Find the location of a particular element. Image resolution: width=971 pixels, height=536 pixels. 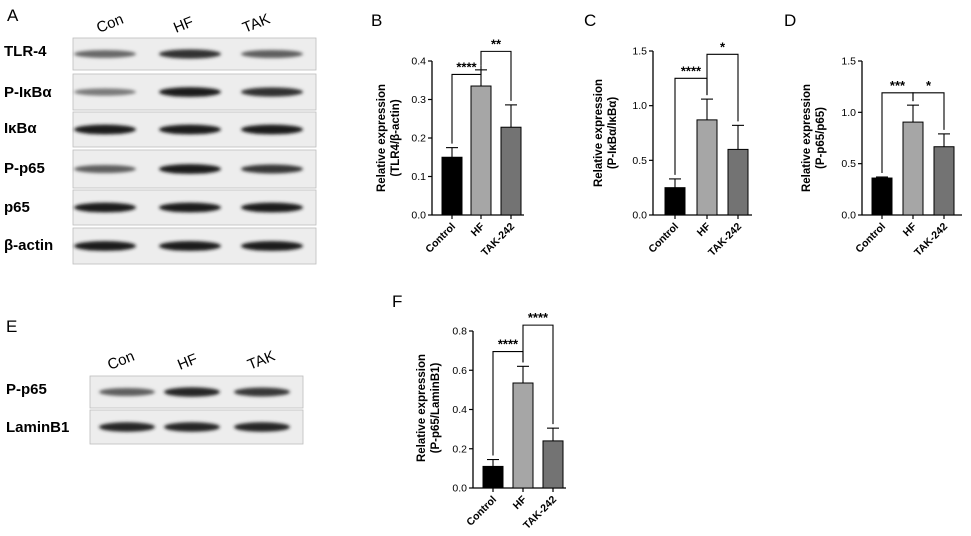

y-axis-label-line: (TLR4/β-actin) is located at coordinates (396, 137).